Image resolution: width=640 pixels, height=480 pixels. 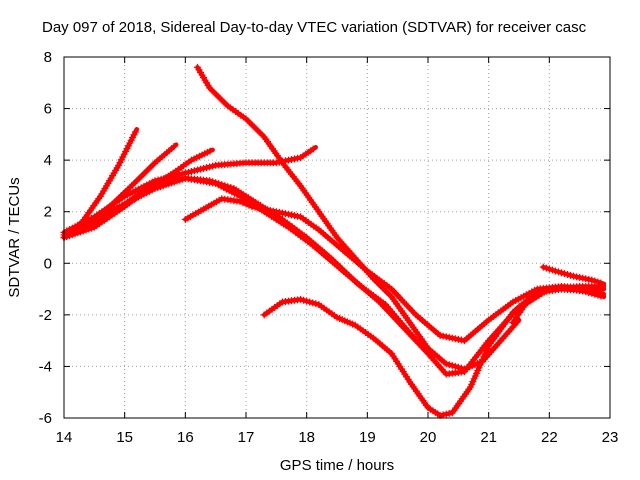 I want to click on y-tick-label: -2, so click(x=45, y=315).